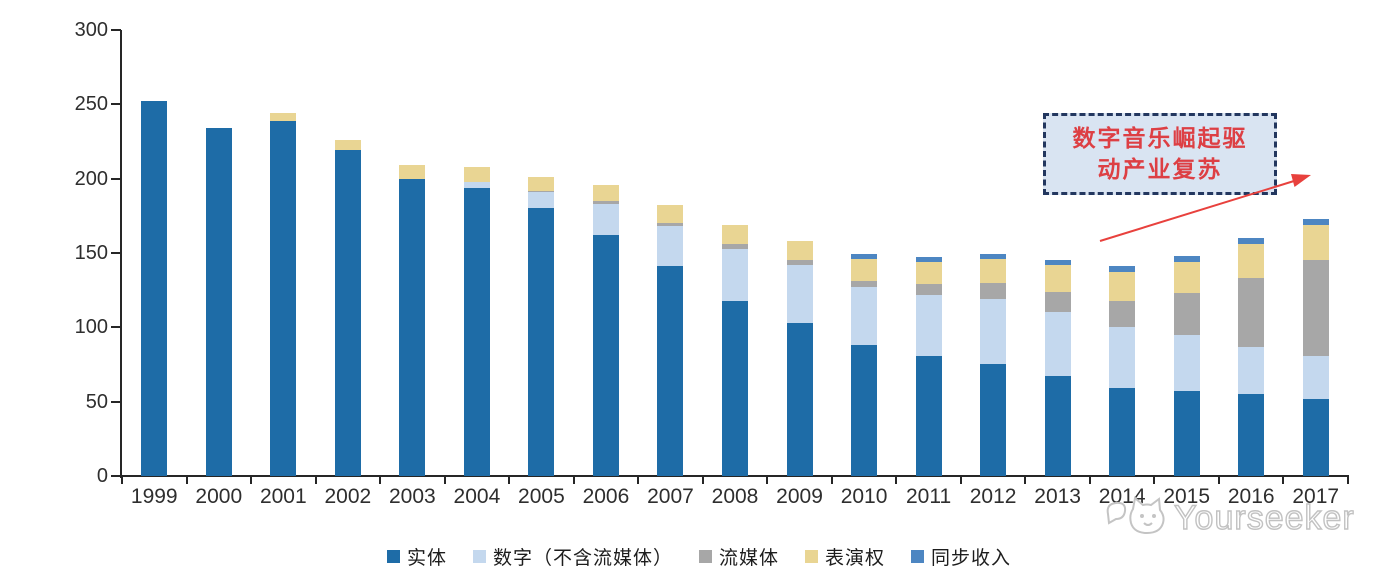  What do you see at coordinates (283, 294) in the screenshot?
I see `bar-2001` at bounding box center [283, 294].